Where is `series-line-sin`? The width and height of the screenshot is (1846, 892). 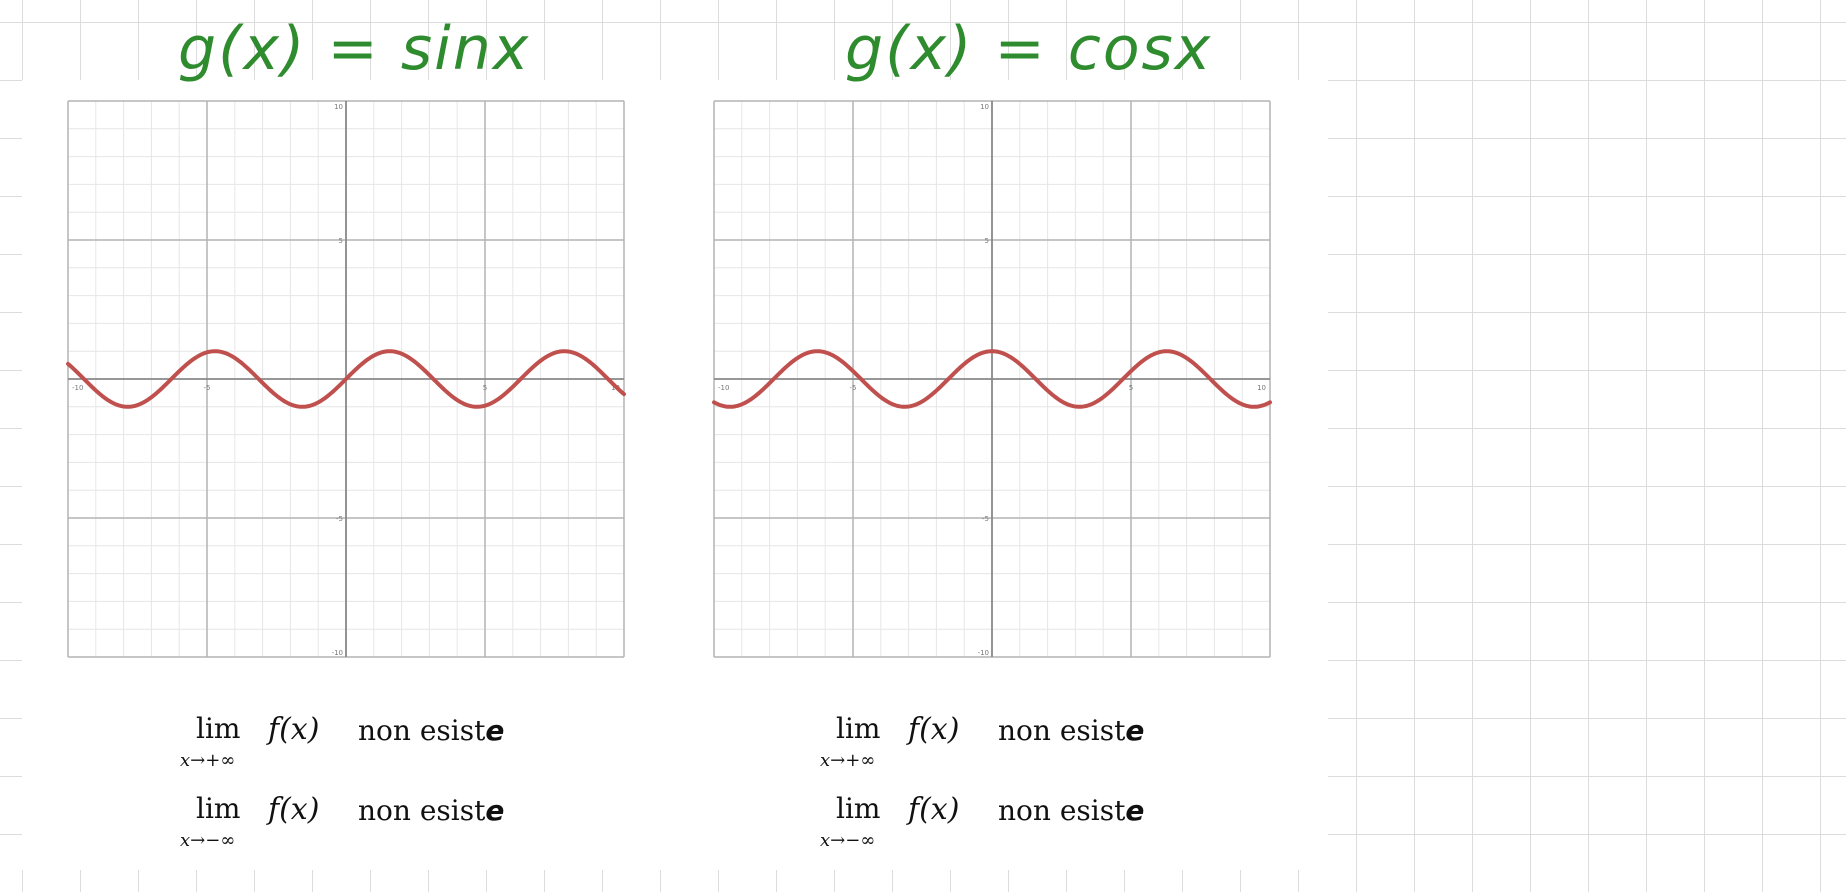 series-line-sin is located at coordinates (346, 379).